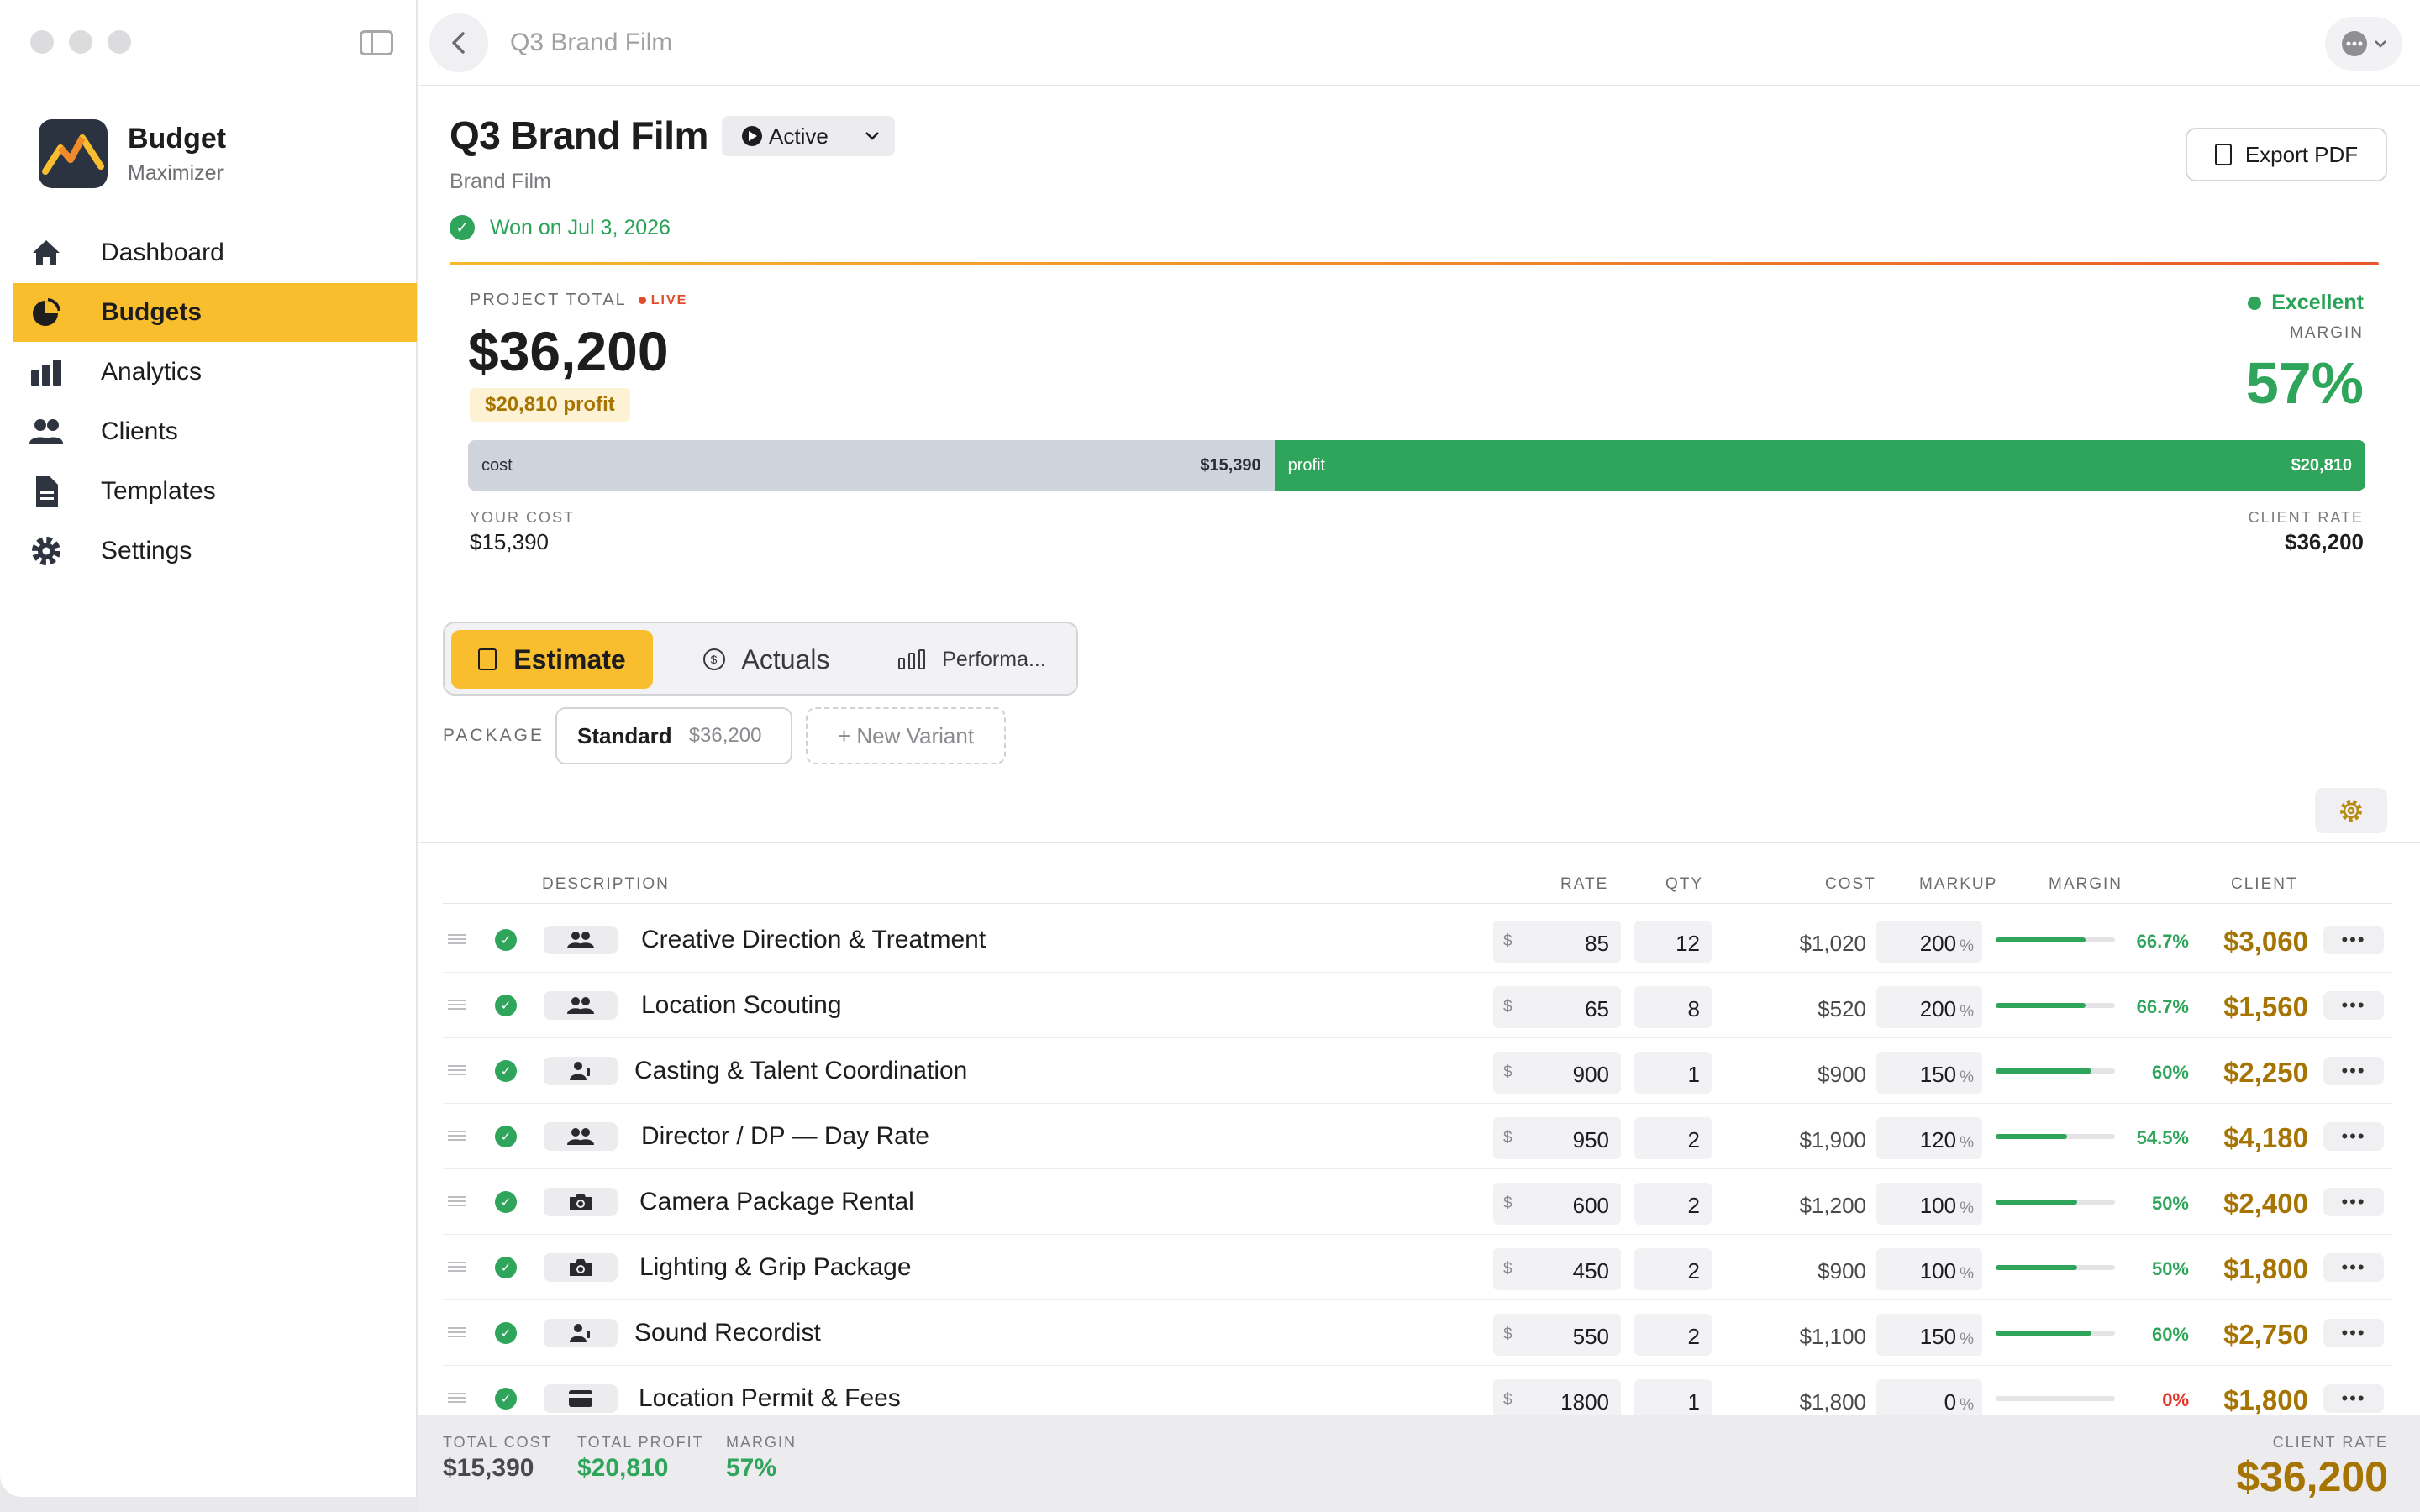 This screenshot has width=2420, height=1512. Describe the element at coordinates (766, 659) in the screenshot. I see `tab-actuals: $ Actuals` at that location.